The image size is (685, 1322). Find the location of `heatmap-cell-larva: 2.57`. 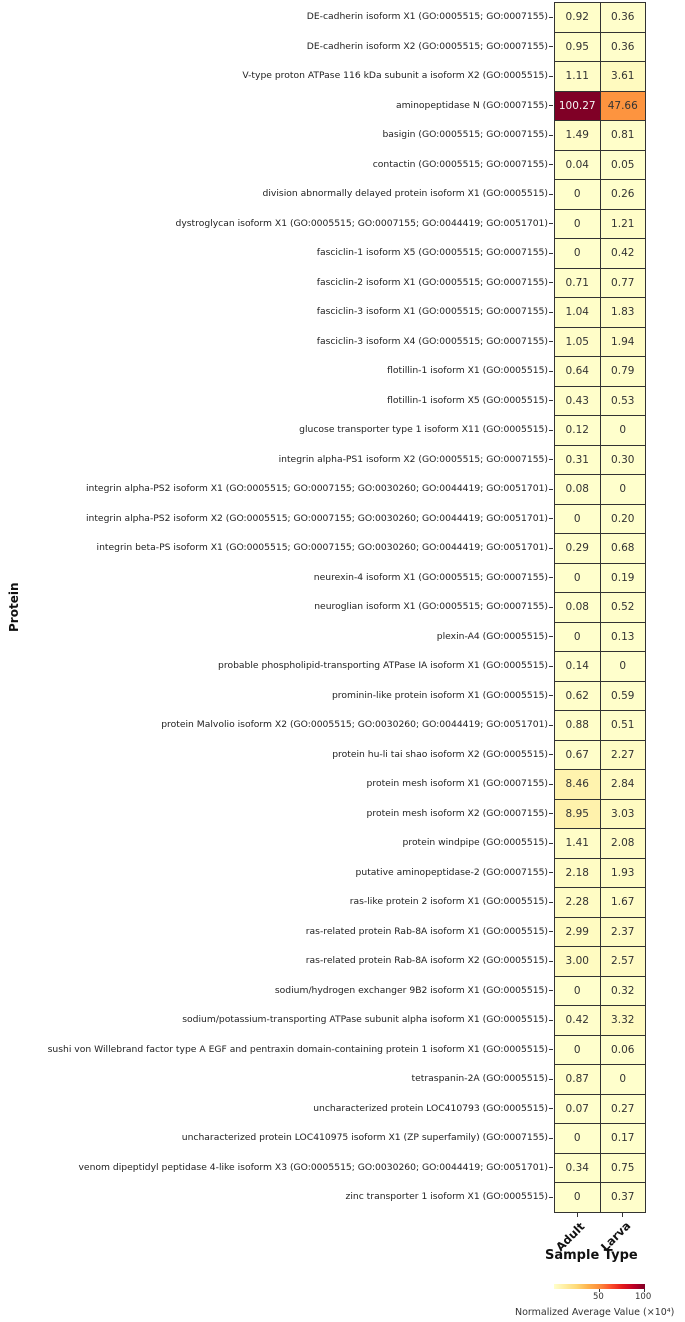

heatmap-cell-larva: 2.57 is located at coordinates (623, 962).